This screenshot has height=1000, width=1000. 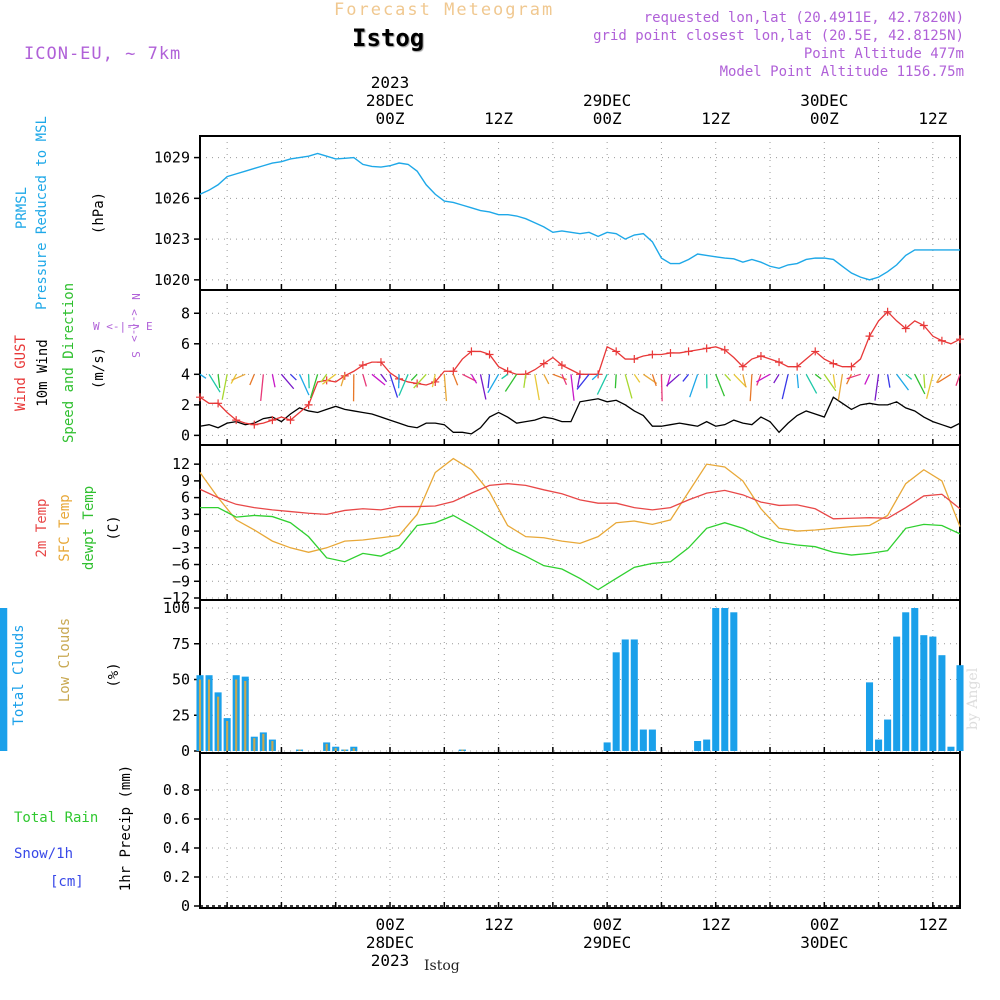 I want to click on pressure-line, so click(x=579, y=216).